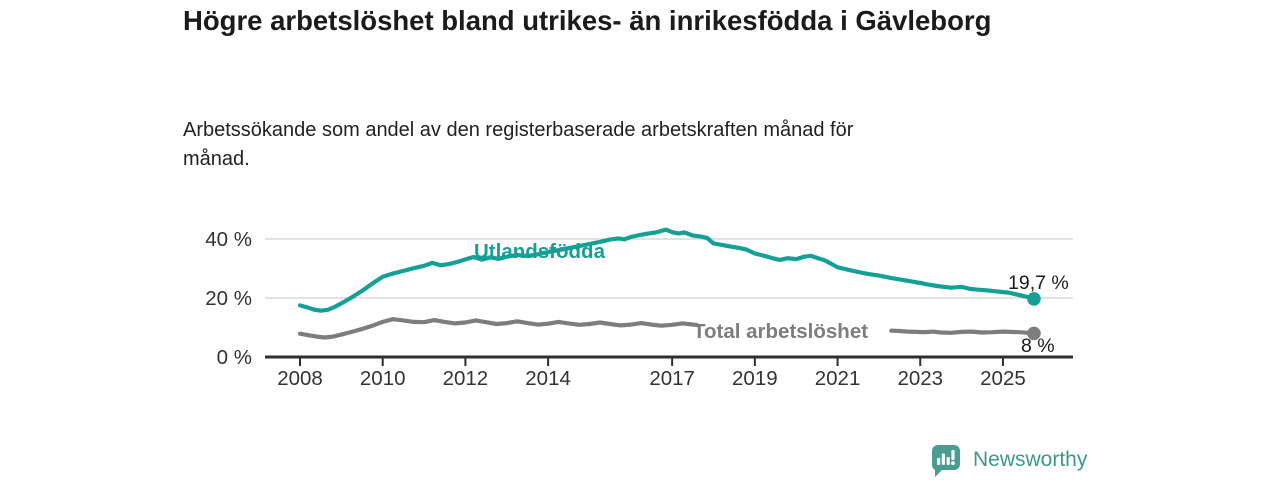 The height and width of the screenshot is (480, 1280). What do you see at coordinates (780, 331) in the screenshot?
I see `series-label-total: Total arbetslöshet` at bounding box center [780, 331].